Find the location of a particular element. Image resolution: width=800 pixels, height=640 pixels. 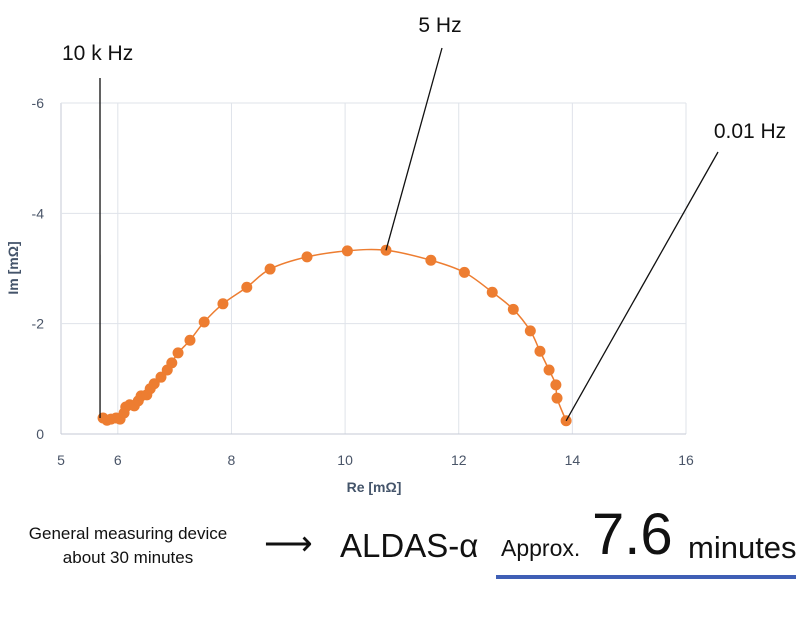

x-tick-label: 6 is located at coordinates (118, 460).